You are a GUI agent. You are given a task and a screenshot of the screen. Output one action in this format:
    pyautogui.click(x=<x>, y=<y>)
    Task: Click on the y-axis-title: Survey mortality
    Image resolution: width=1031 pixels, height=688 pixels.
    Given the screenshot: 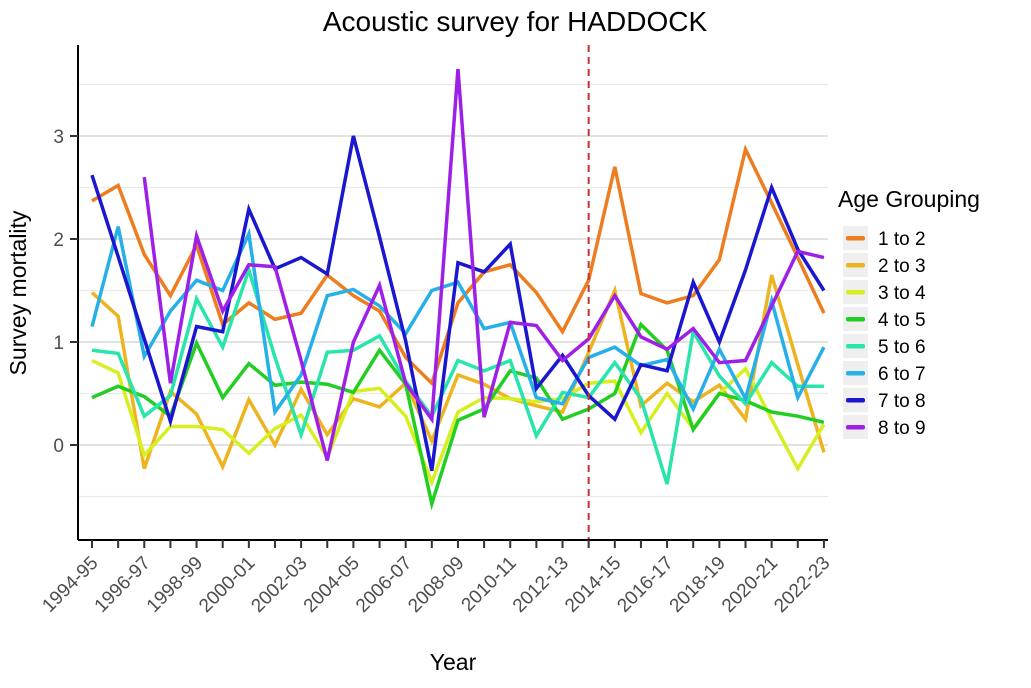 What is the action you would take?
    pyautogui.click(x=18, y=292)
    